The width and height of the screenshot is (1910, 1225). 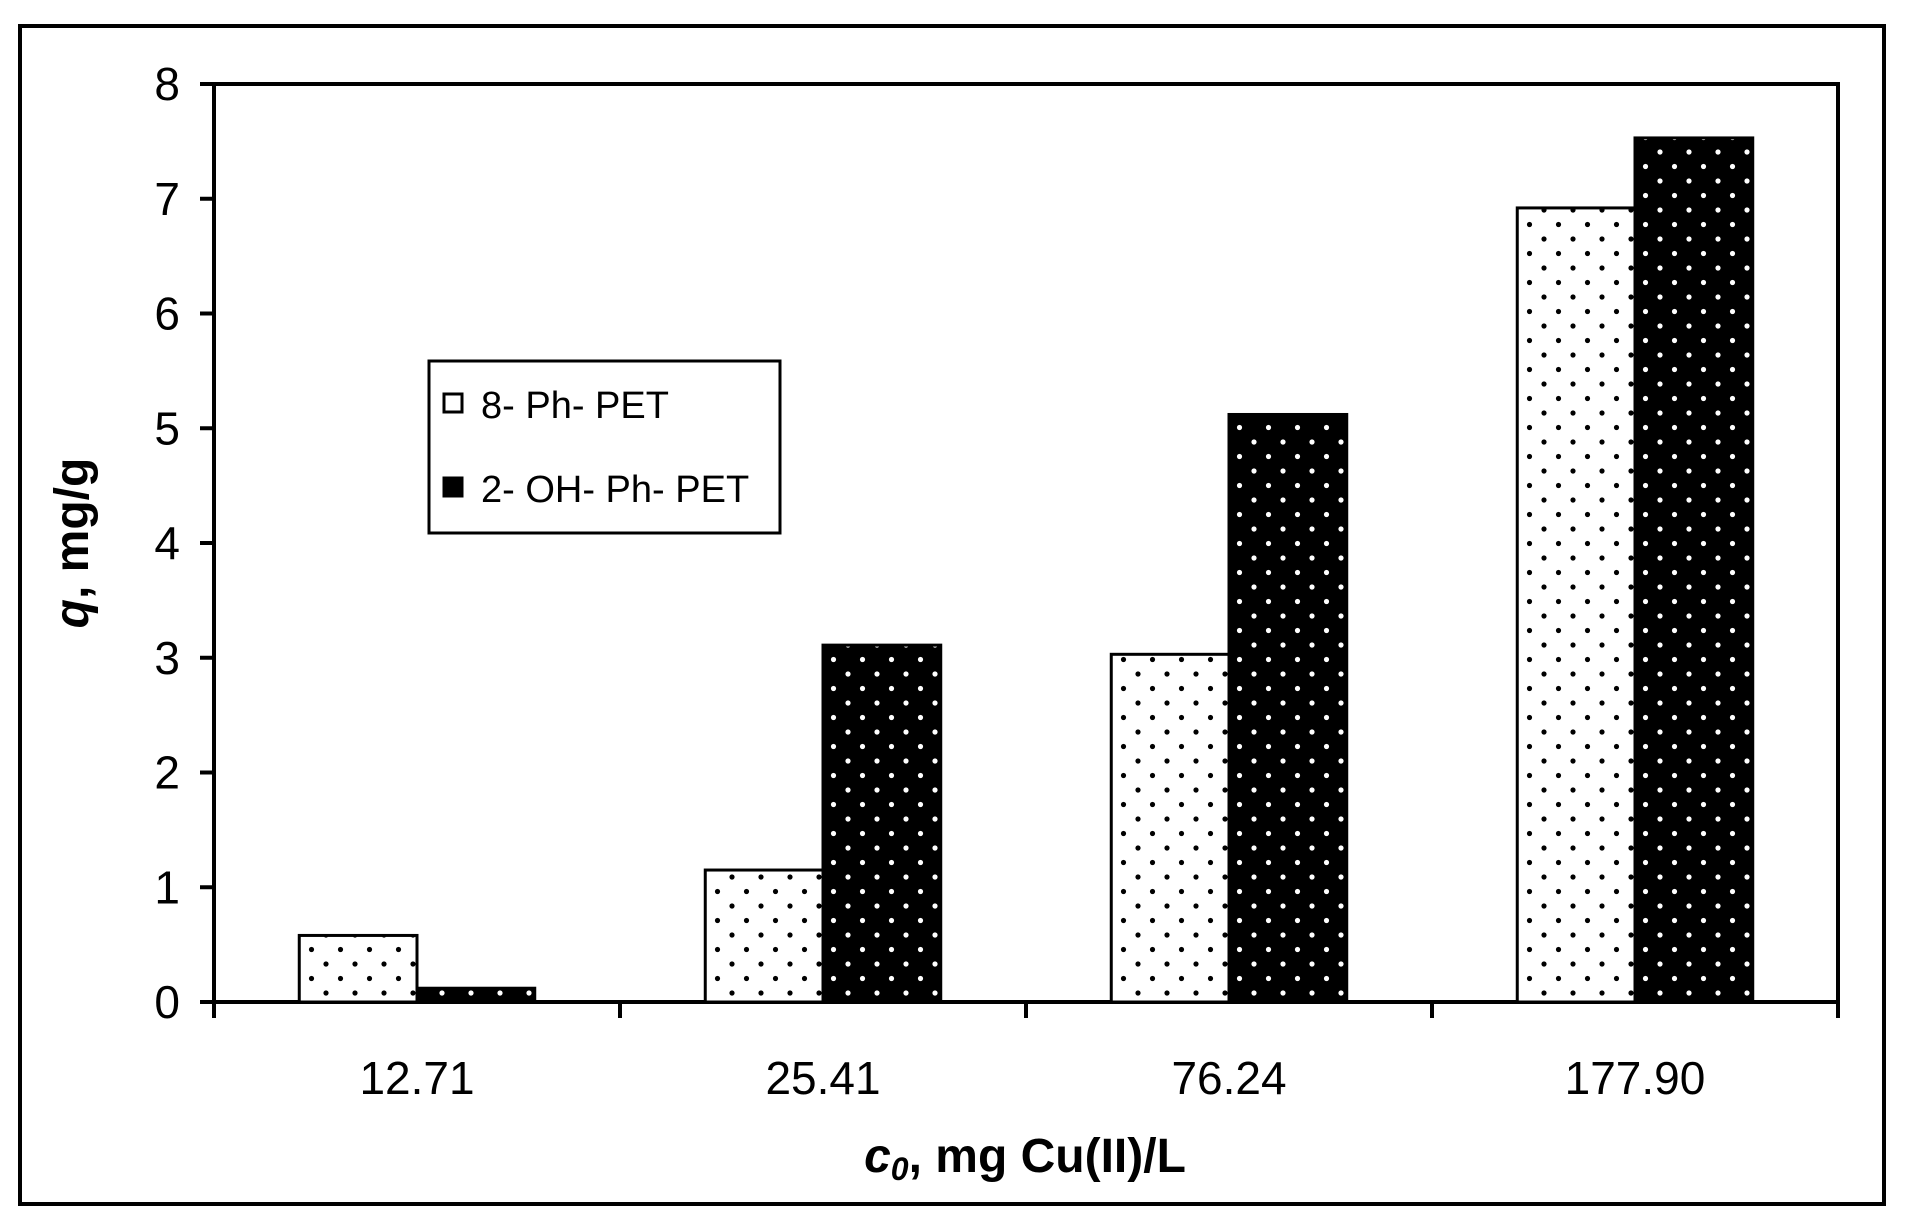 What do you see at coordinates (167, 887) in the screenshot?
I see `y-tick-label: 1` at bounding box center [167, 887].